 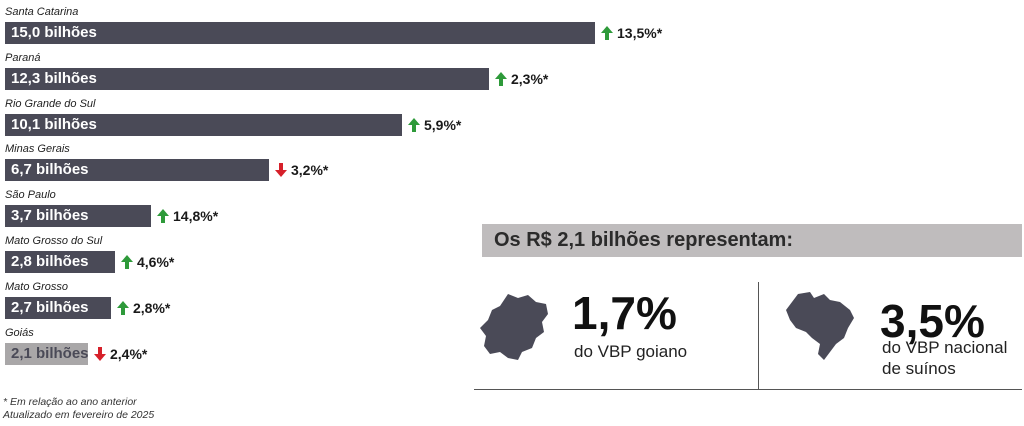 I want to click on bar: 3,7 bilhões, so click(x=78, y=216).